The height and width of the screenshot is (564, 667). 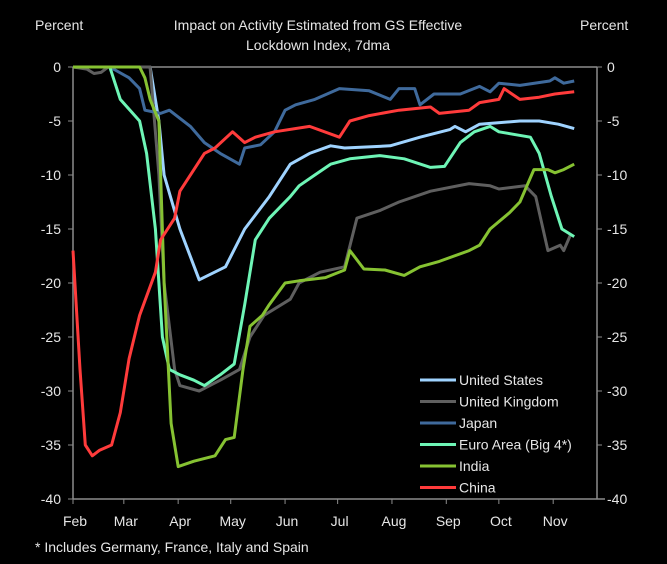 I want to click on x-tick-label-oct: Oct, so click(x=501, y=521).